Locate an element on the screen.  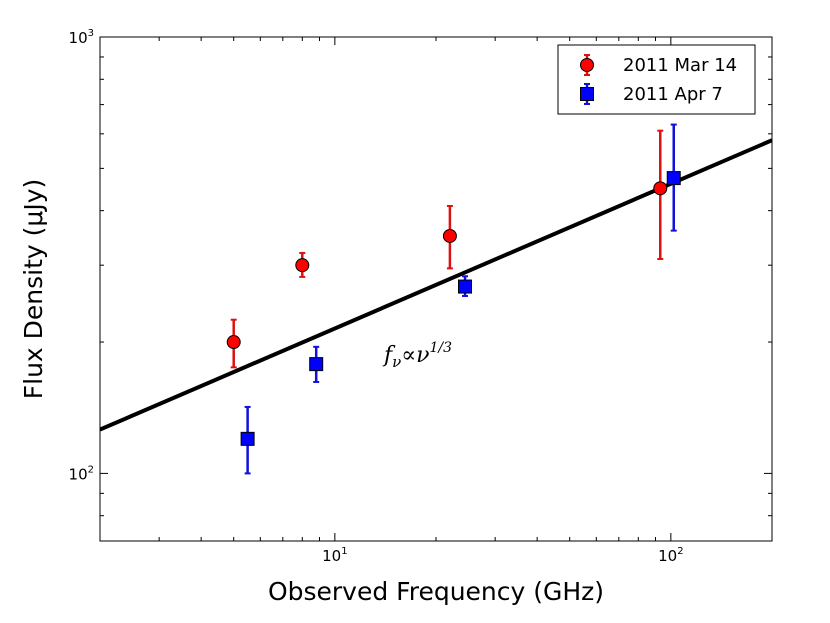
model-annotation: fν∝ν1/3 is located at coordinates (417, 355).